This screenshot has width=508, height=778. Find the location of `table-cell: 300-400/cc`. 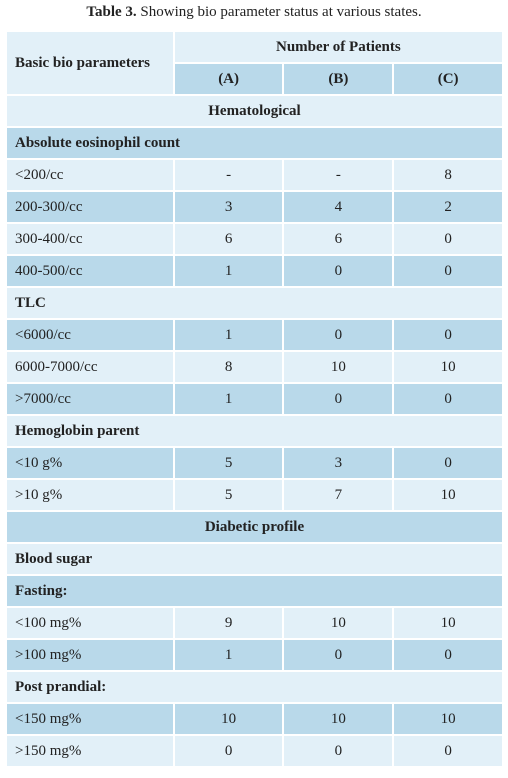

table-cell: 300-400/cc is located at coordinates (90, 239).